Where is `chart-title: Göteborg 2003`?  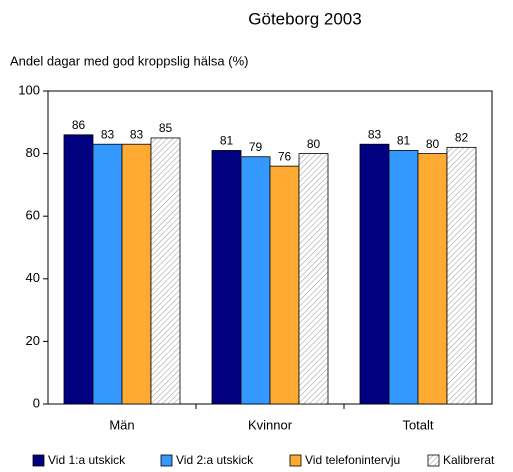
chart-title: Göteborg 2003 is located at coordinates (304, 18).